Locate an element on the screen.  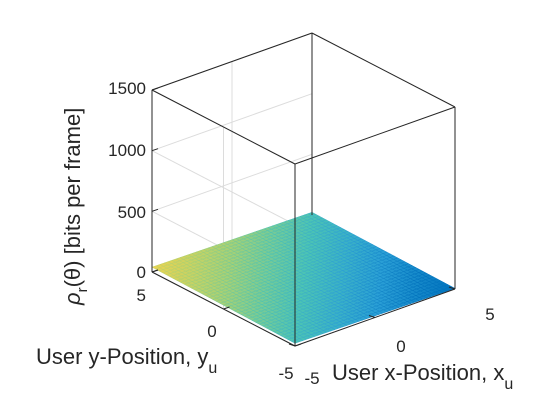
z-tick-label: 1000 is located at coordinates (127, 150).